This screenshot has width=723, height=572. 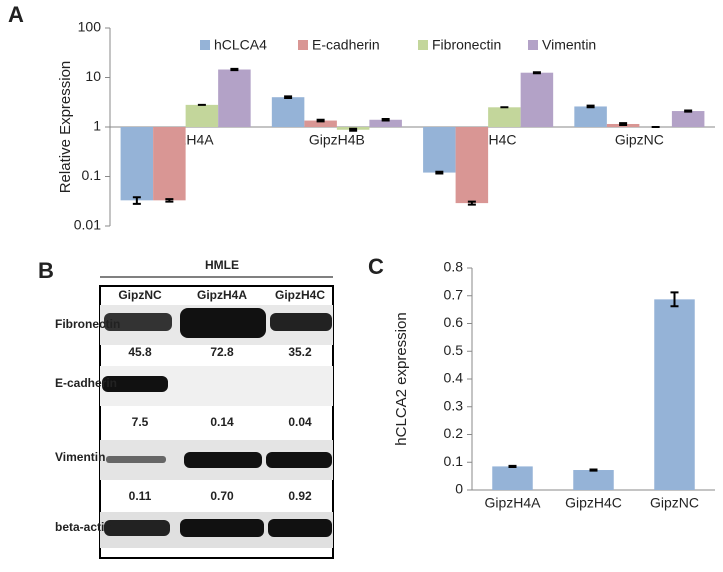 I want to click on quantity: 0.14, so click(x=222, y=422).